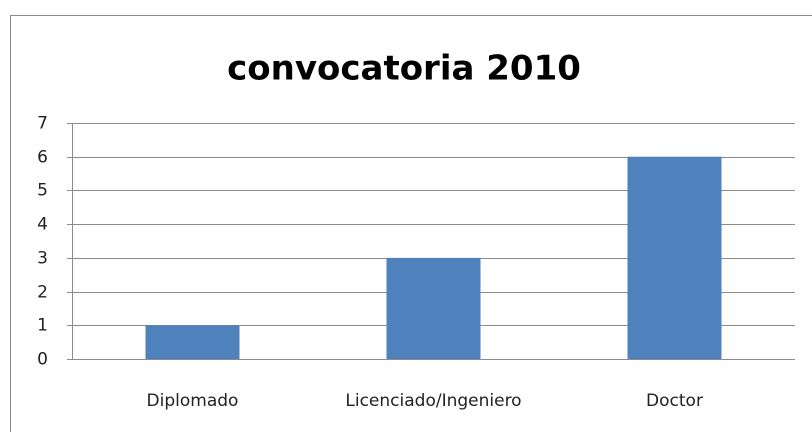 The width and height of the screenshot is (812, 432). I want to click on y-tick-label: 2, so click(42, 293).